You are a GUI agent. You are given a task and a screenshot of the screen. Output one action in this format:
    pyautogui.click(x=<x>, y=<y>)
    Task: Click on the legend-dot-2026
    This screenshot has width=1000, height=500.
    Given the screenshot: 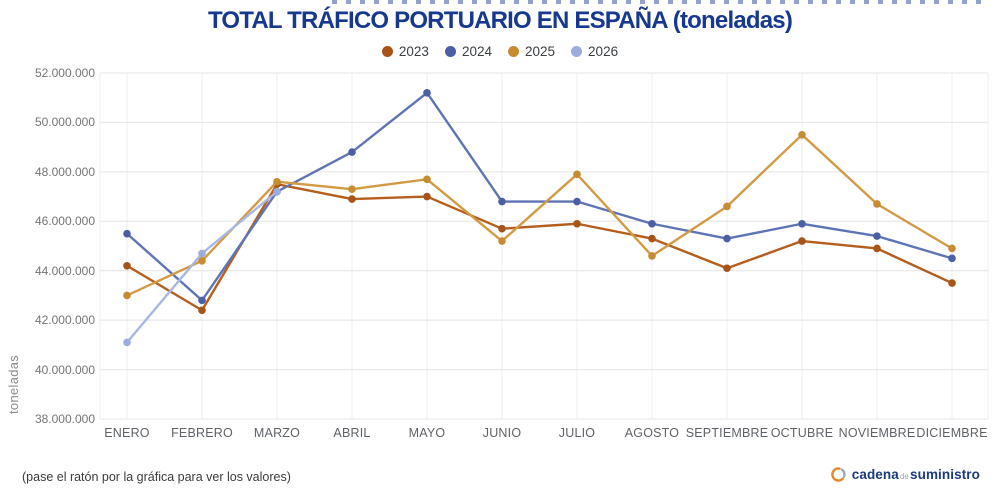 What is the action you would take?
    pyautogui.click(x=577, y=51)
    